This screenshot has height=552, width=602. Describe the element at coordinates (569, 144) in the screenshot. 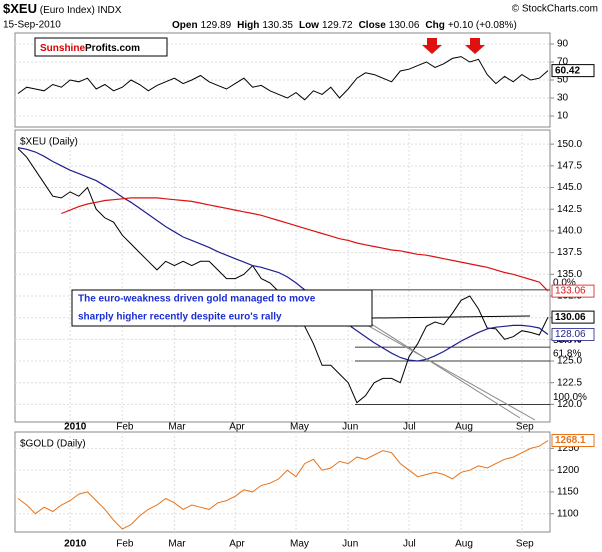

I see `y-tick-label: 150.0` at that location.